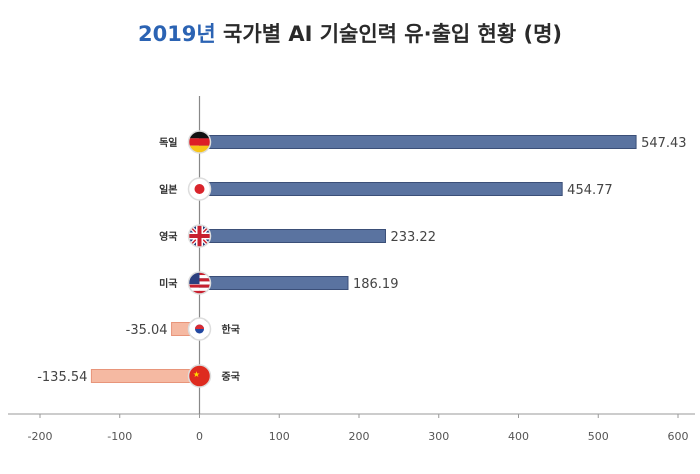  I want to click on data-label: -135.54, so click(62, 377).